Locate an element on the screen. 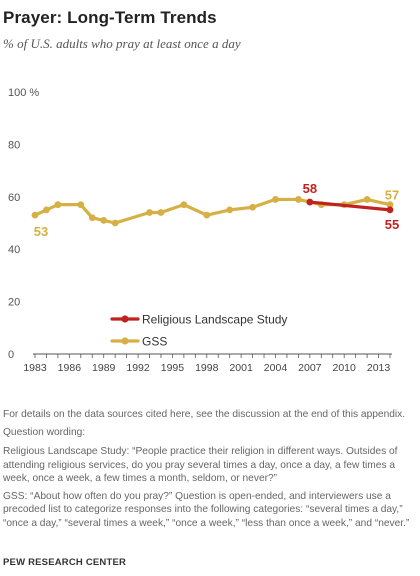 This screenshot has width=420, height=576. y-tick-label: 100 % is located at coordinates (23, 93).